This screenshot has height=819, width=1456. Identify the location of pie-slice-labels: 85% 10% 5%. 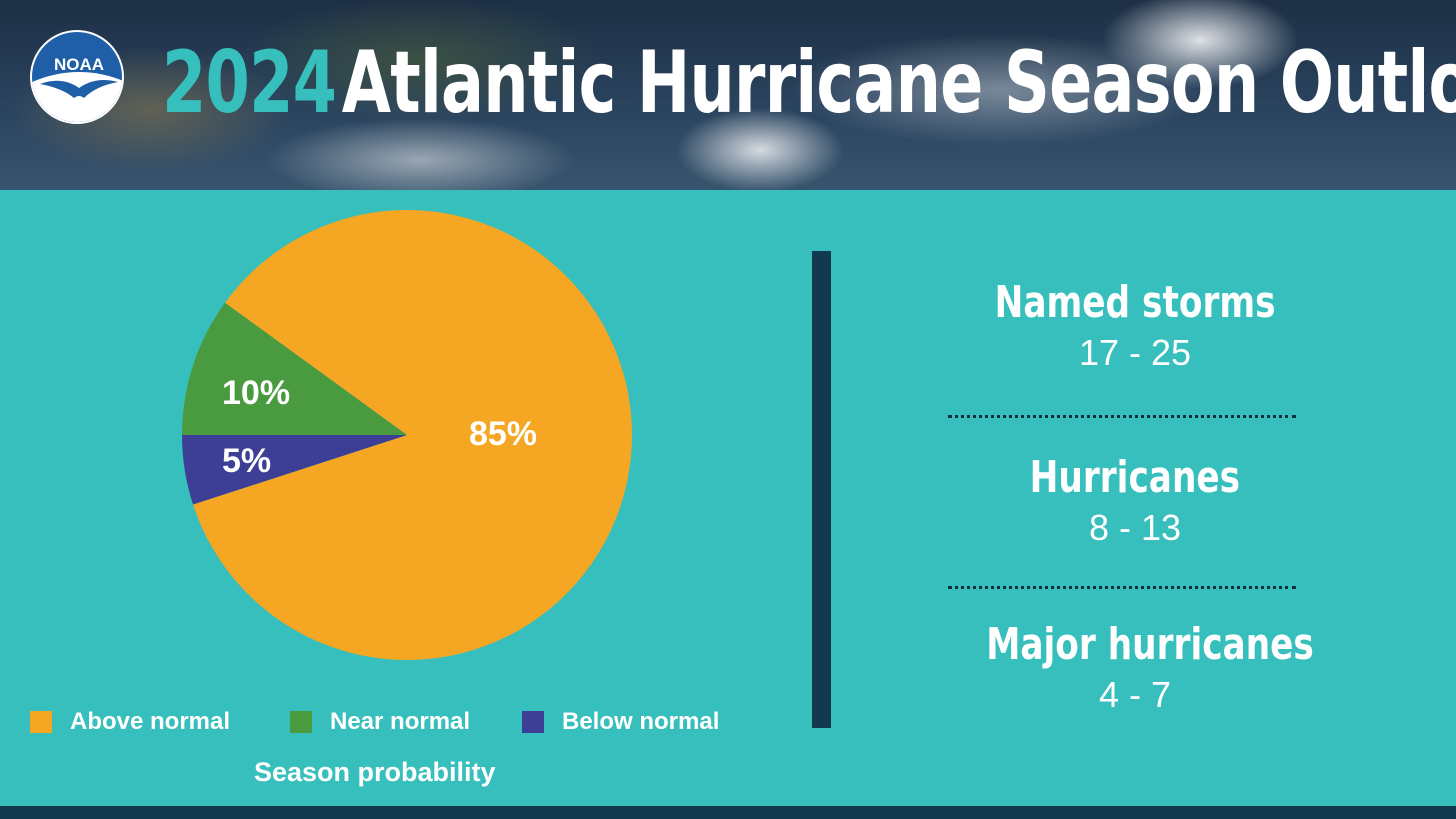
(379, 427).